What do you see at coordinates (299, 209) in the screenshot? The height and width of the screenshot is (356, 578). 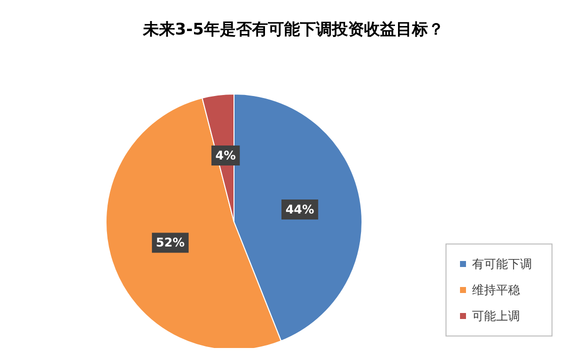 I see `data-label: 44%` at bounding box center [299, 209].